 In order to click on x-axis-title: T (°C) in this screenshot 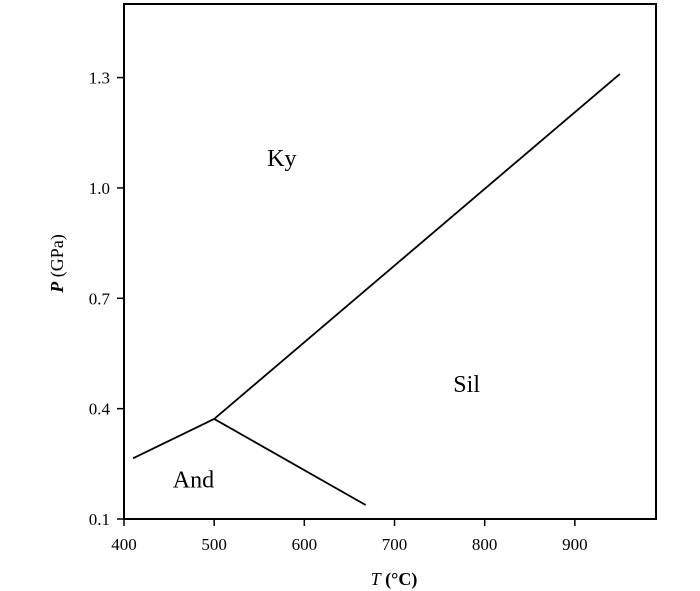, I will do `click(394, 579)`.